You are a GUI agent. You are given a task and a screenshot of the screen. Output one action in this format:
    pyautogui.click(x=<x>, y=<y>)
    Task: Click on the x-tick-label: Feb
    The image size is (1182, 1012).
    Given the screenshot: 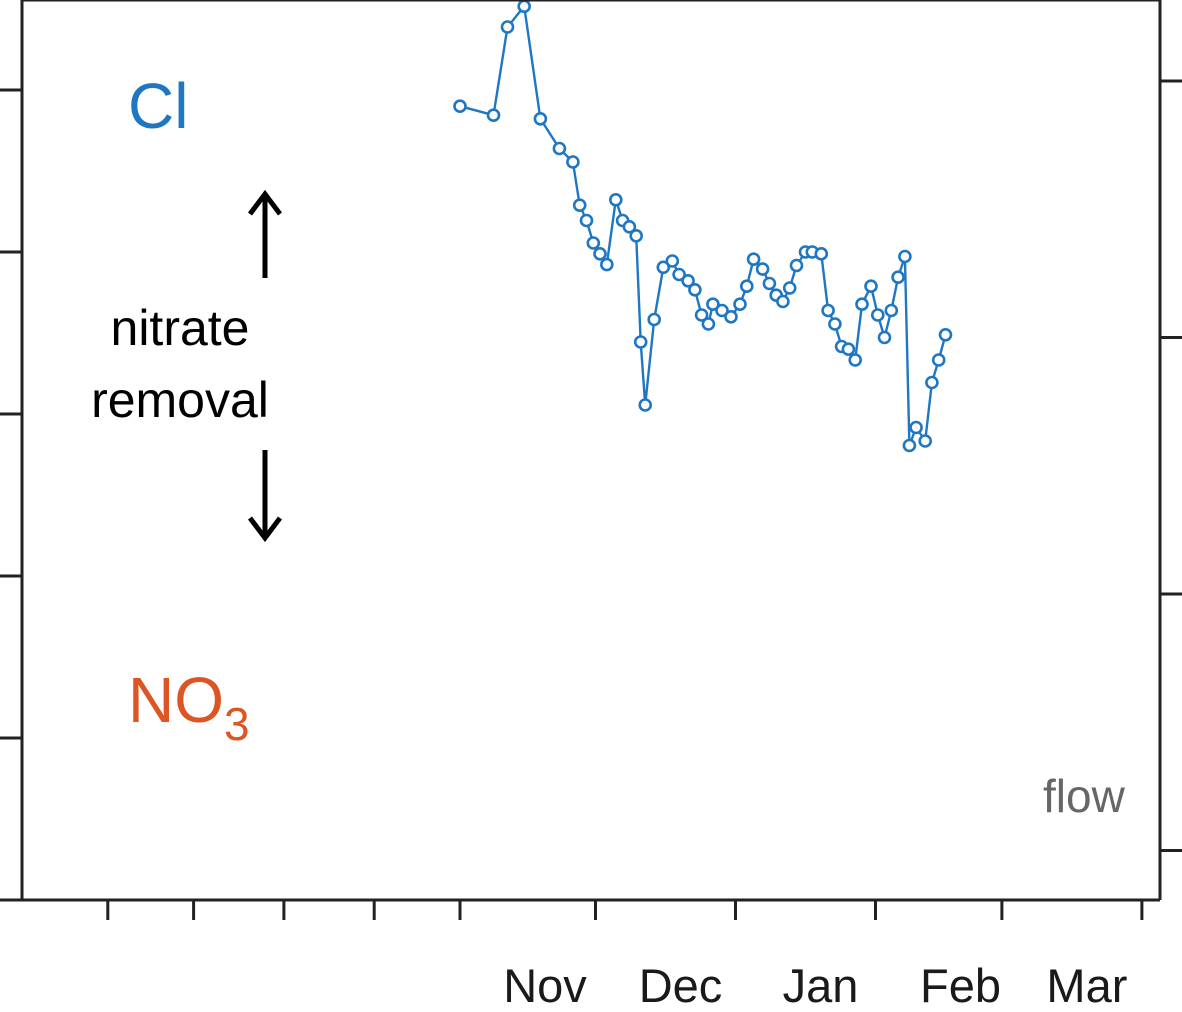 What is the action you would take?
    pyautogui.click(x=960, y=985)
    